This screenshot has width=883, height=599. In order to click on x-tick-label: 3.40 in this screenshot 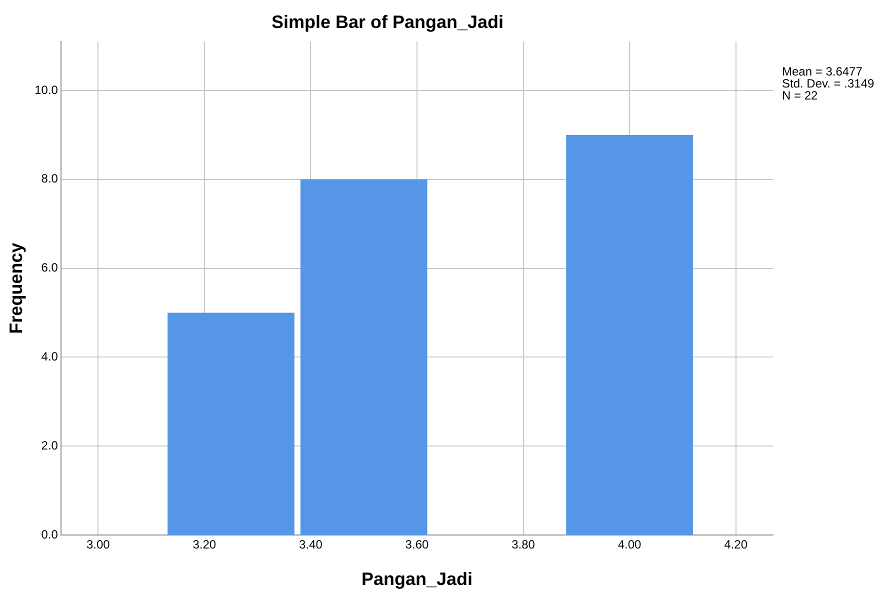, I will do `click(311, 545)`.